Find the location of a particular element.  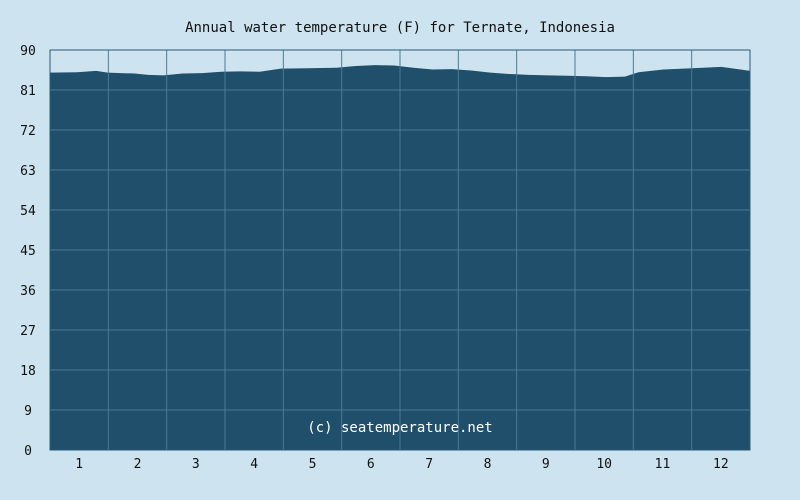

x-tick-label: 9 is located at coordinates (546, 464).